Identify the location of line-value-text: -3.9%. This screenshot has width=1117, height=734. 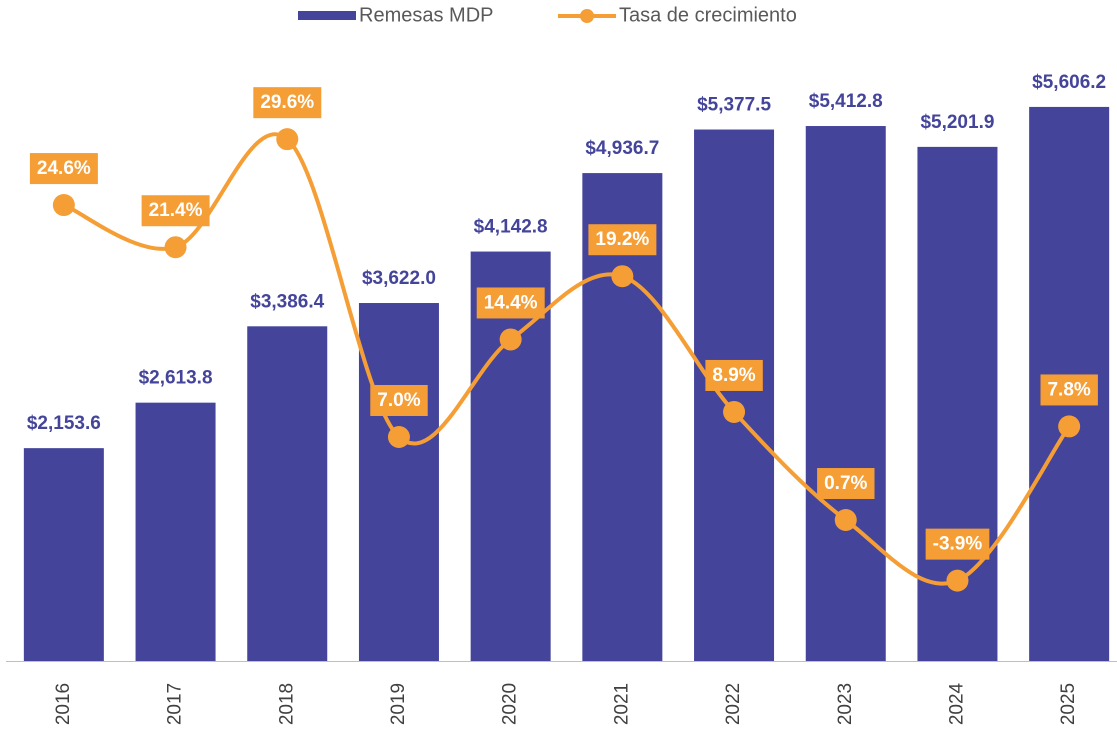
(958, 544).